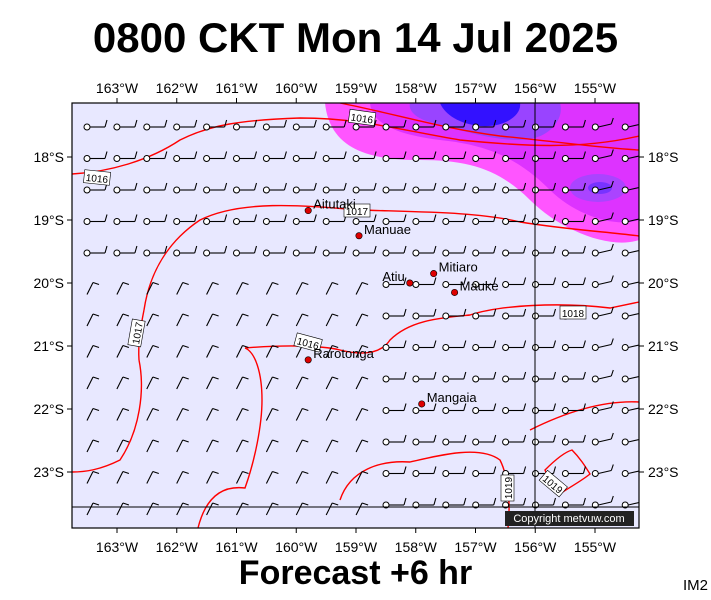 Image resolution: width=711 pixels, height=600 pixels. Describe the element at coordinates (663, 157) in the screenshot. I see `lat-label-right: 18°S` at that location.